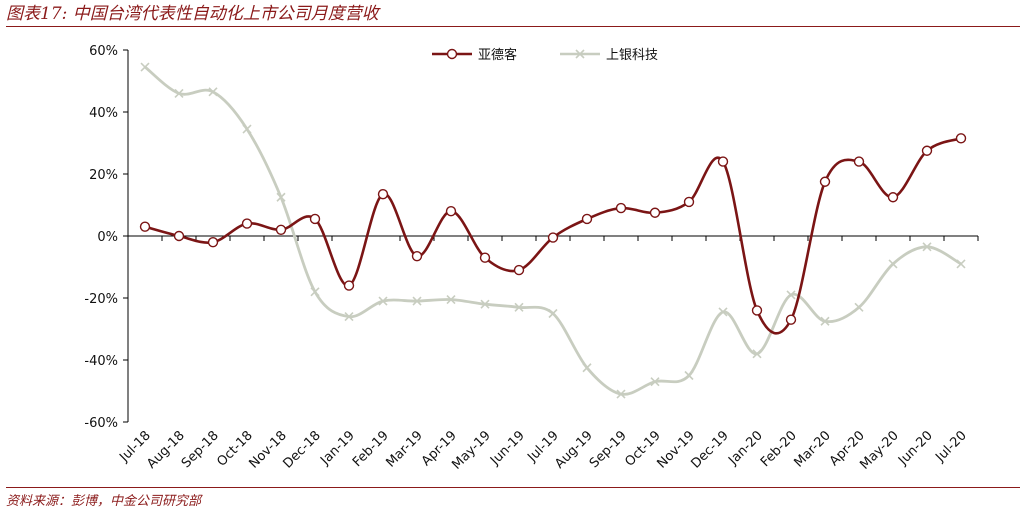 Image resolution: width=1026 pixels, height=519 pixels. I want to click on legend-label: 上银科技, so click(632, 55).